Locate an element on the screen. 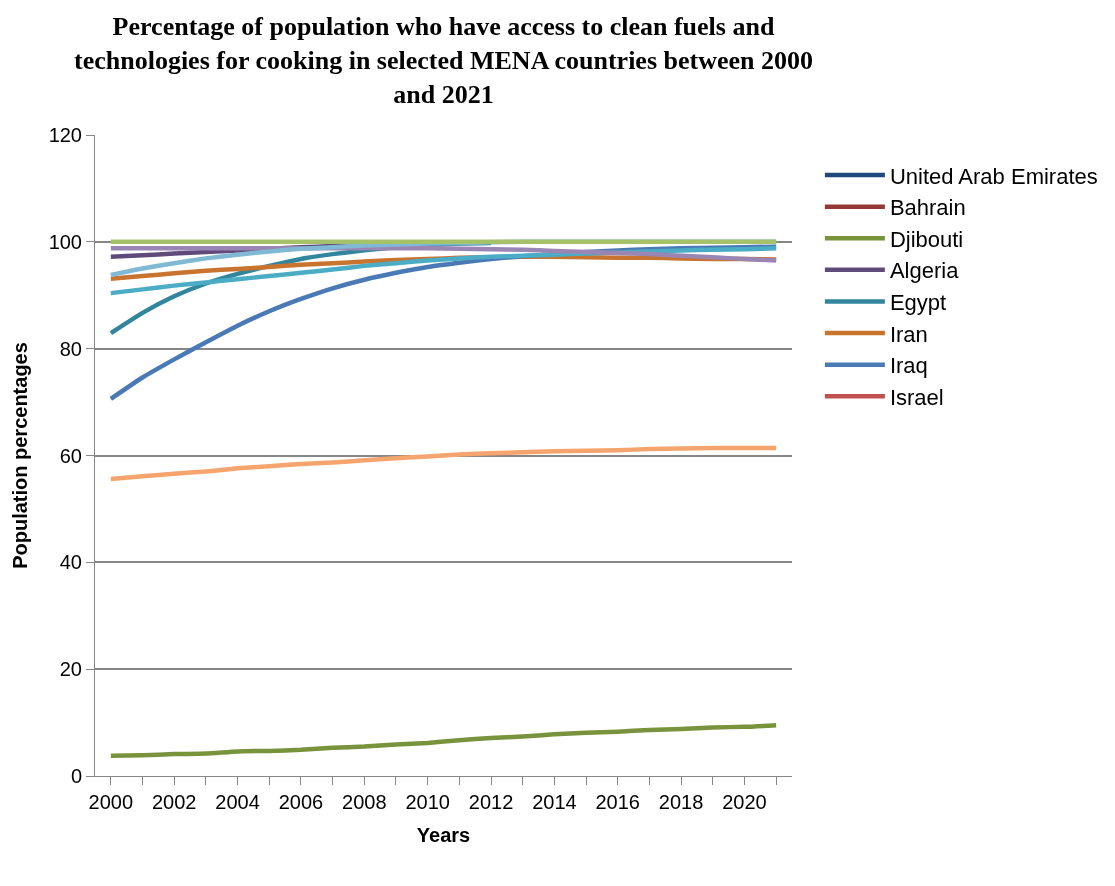  legend-label: United Arab Emirates is located at coordinates (993, 176).